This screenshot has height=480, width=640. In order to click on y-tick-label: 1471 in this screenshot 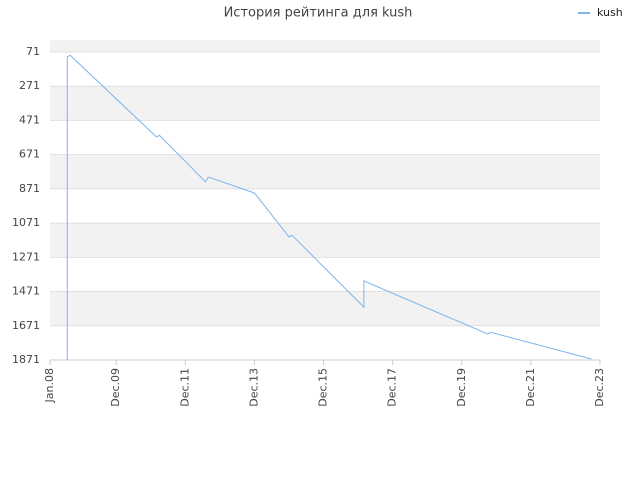, I will do `click(26, 291)`.